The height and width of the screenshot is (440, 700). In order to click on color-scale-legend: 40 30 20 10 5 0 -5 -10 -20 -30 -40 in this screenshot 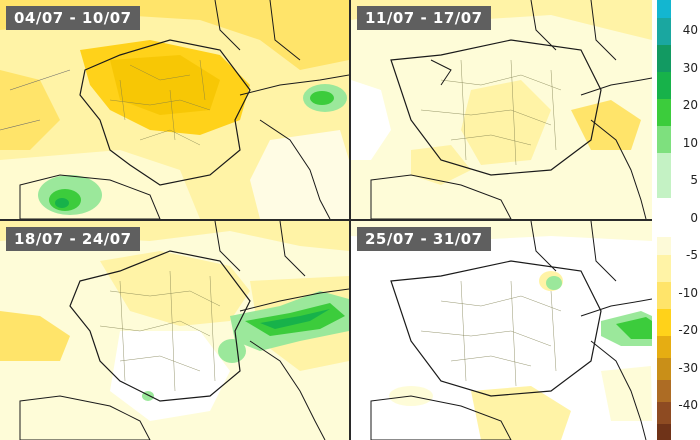, I will do `click(676, 220)`.